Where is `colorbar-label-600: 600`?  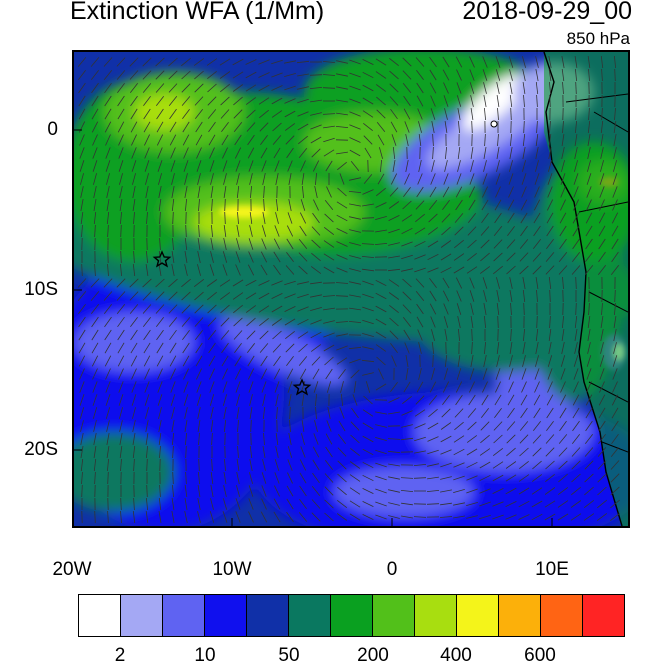
colorbar-label-600: 600 is located at coordinates (540, 655).